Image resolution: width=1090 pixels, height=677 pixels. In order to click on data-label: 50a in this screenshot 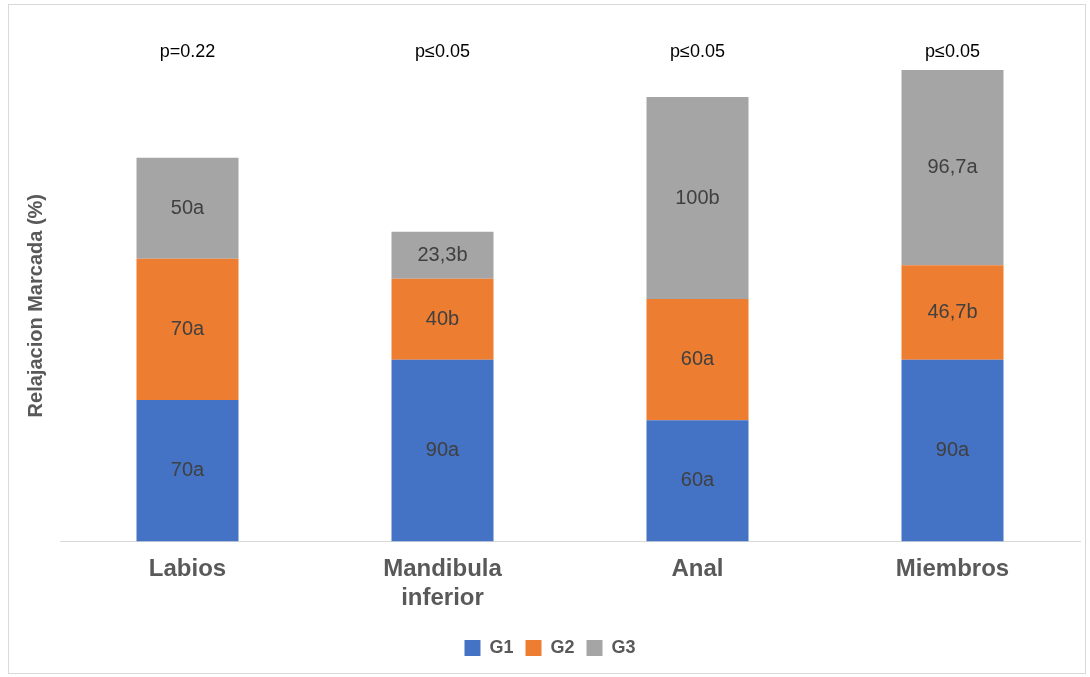, I will do `click(188, 206)`.